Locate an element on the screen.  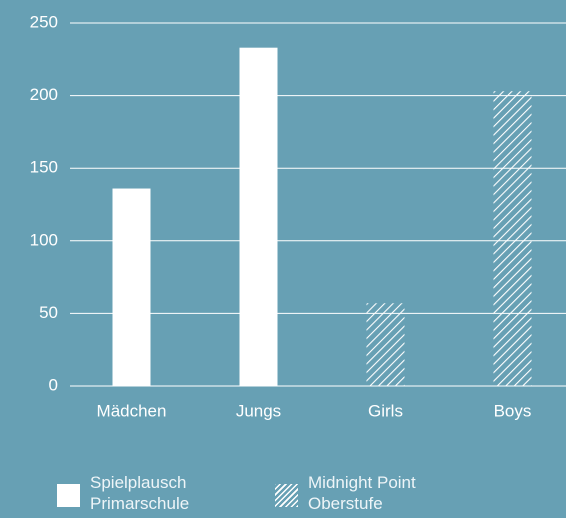
x-tick-label: Mädchen is located at coordinates (132, 410).